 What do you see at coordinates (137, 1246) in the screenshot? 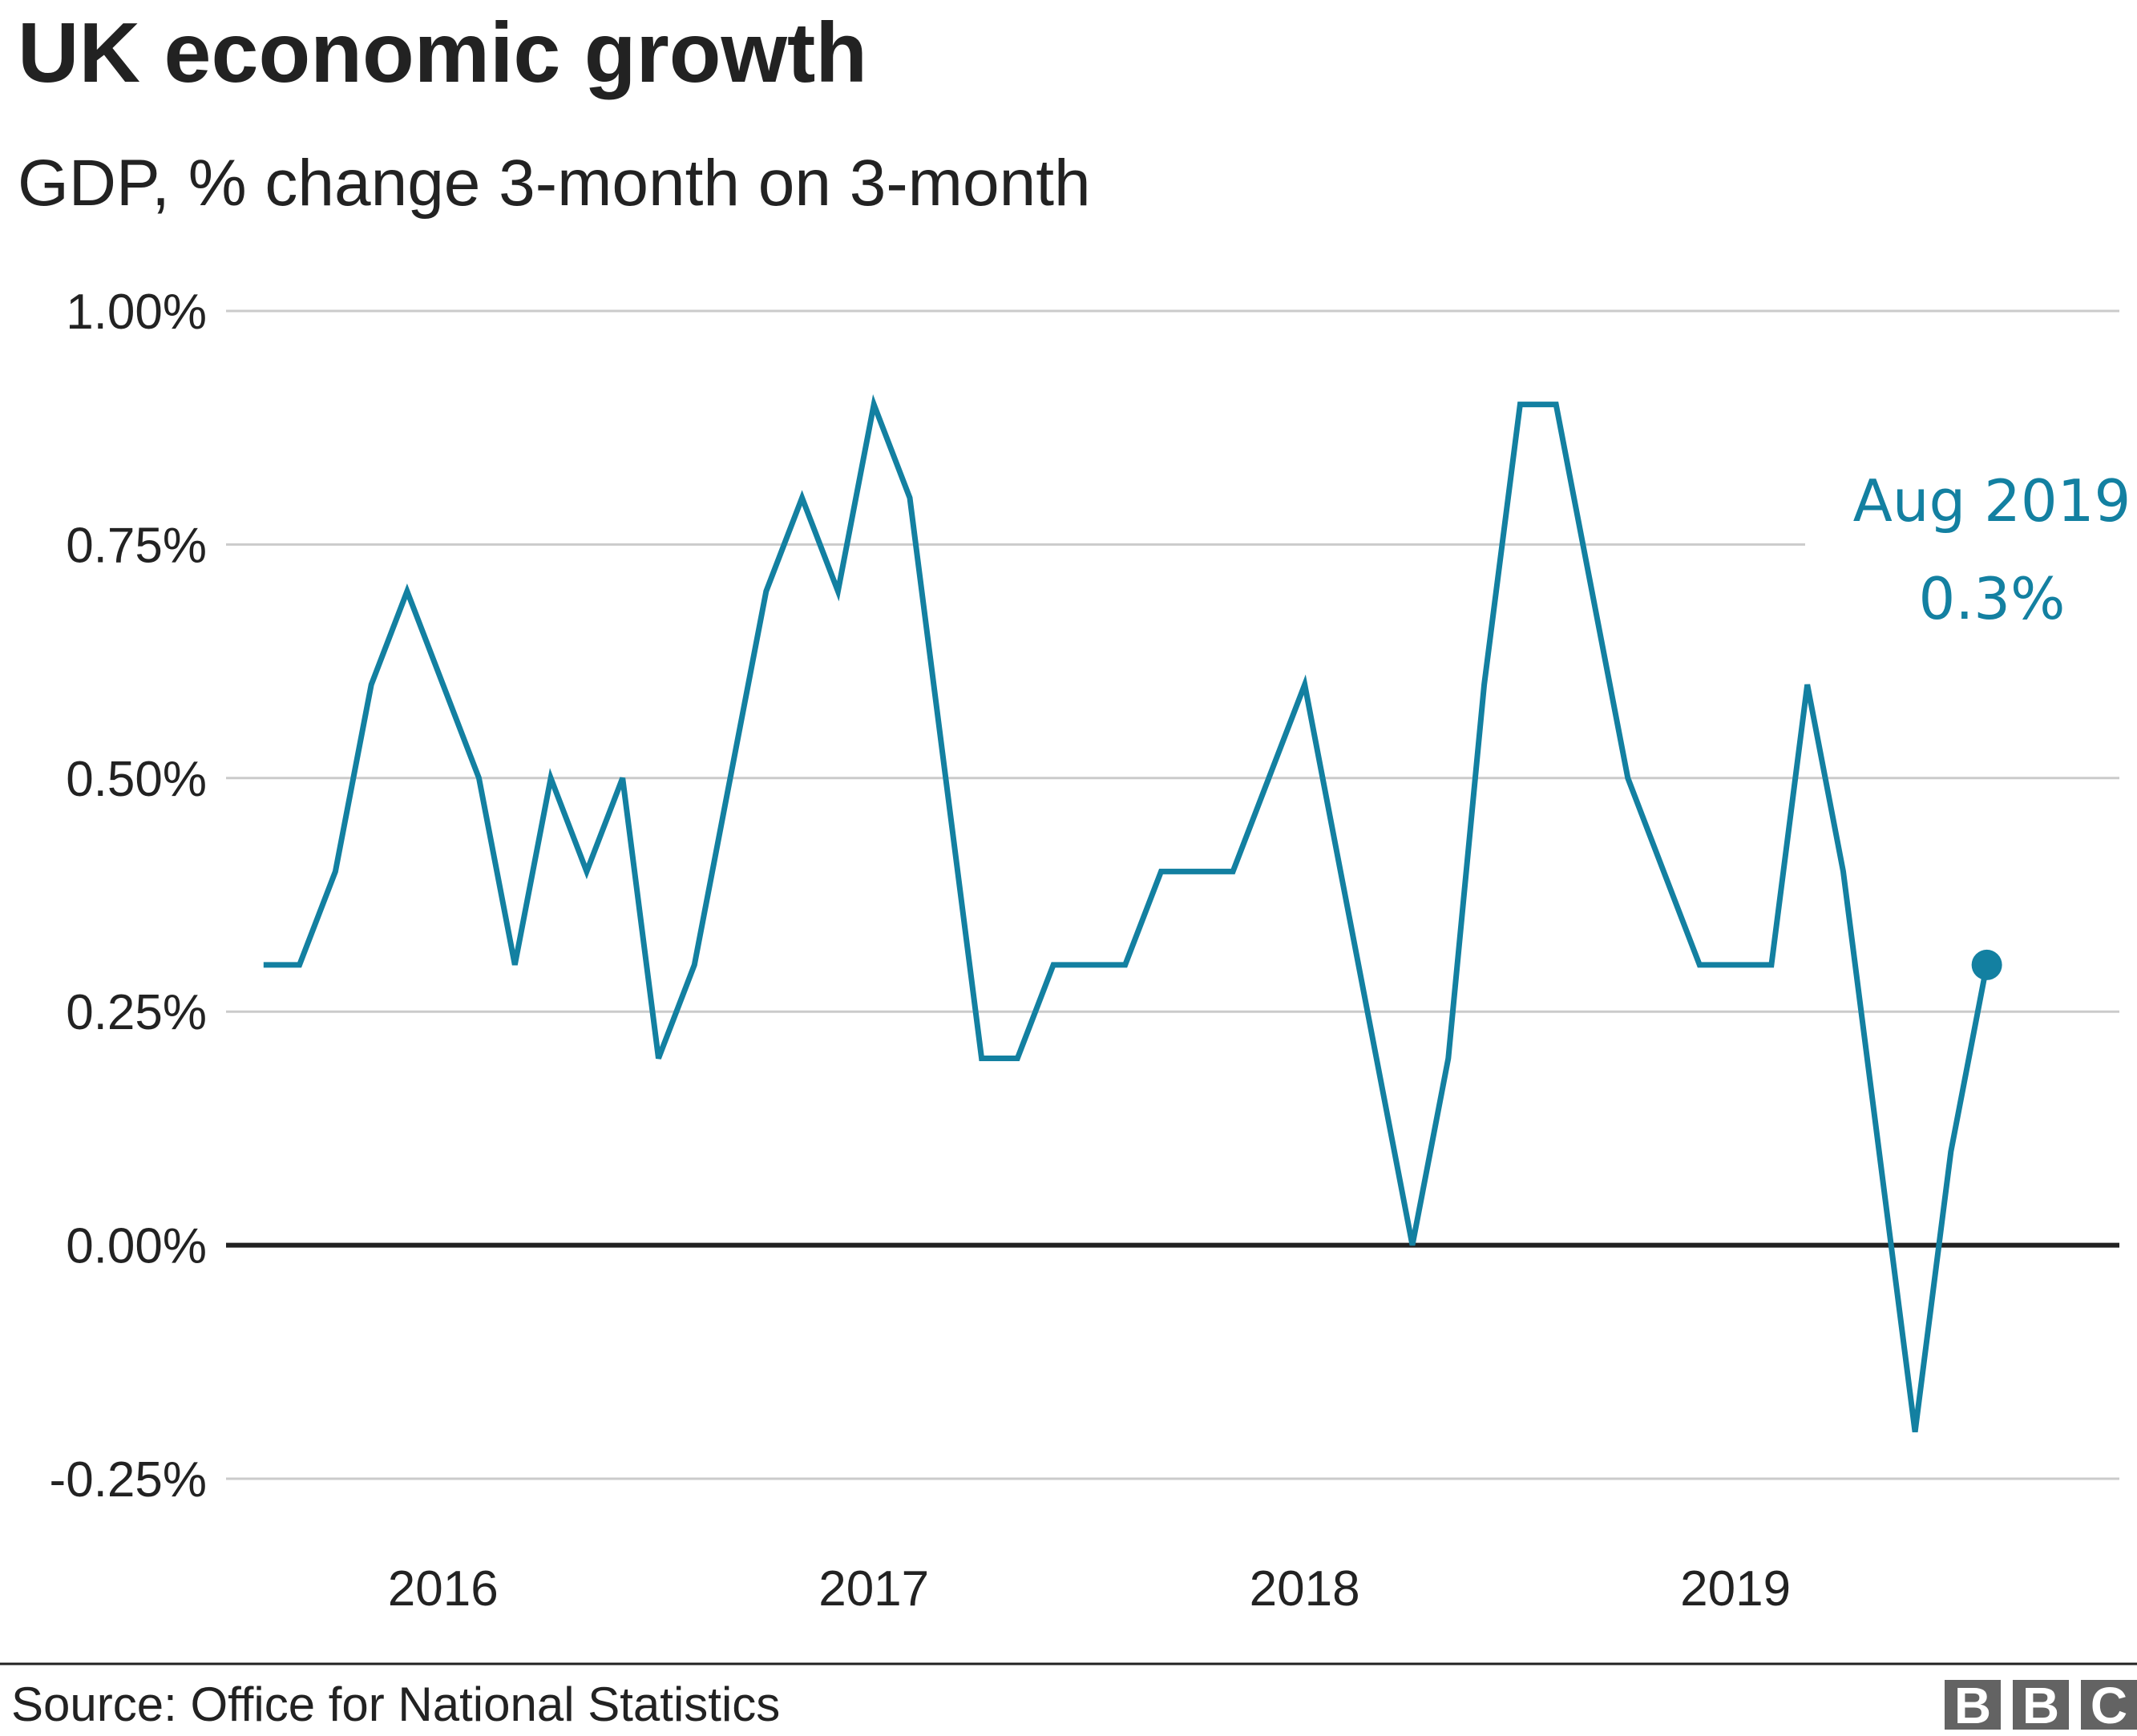
I see `y-tick-label: 0.00%` at bounding box center [137, 1246].